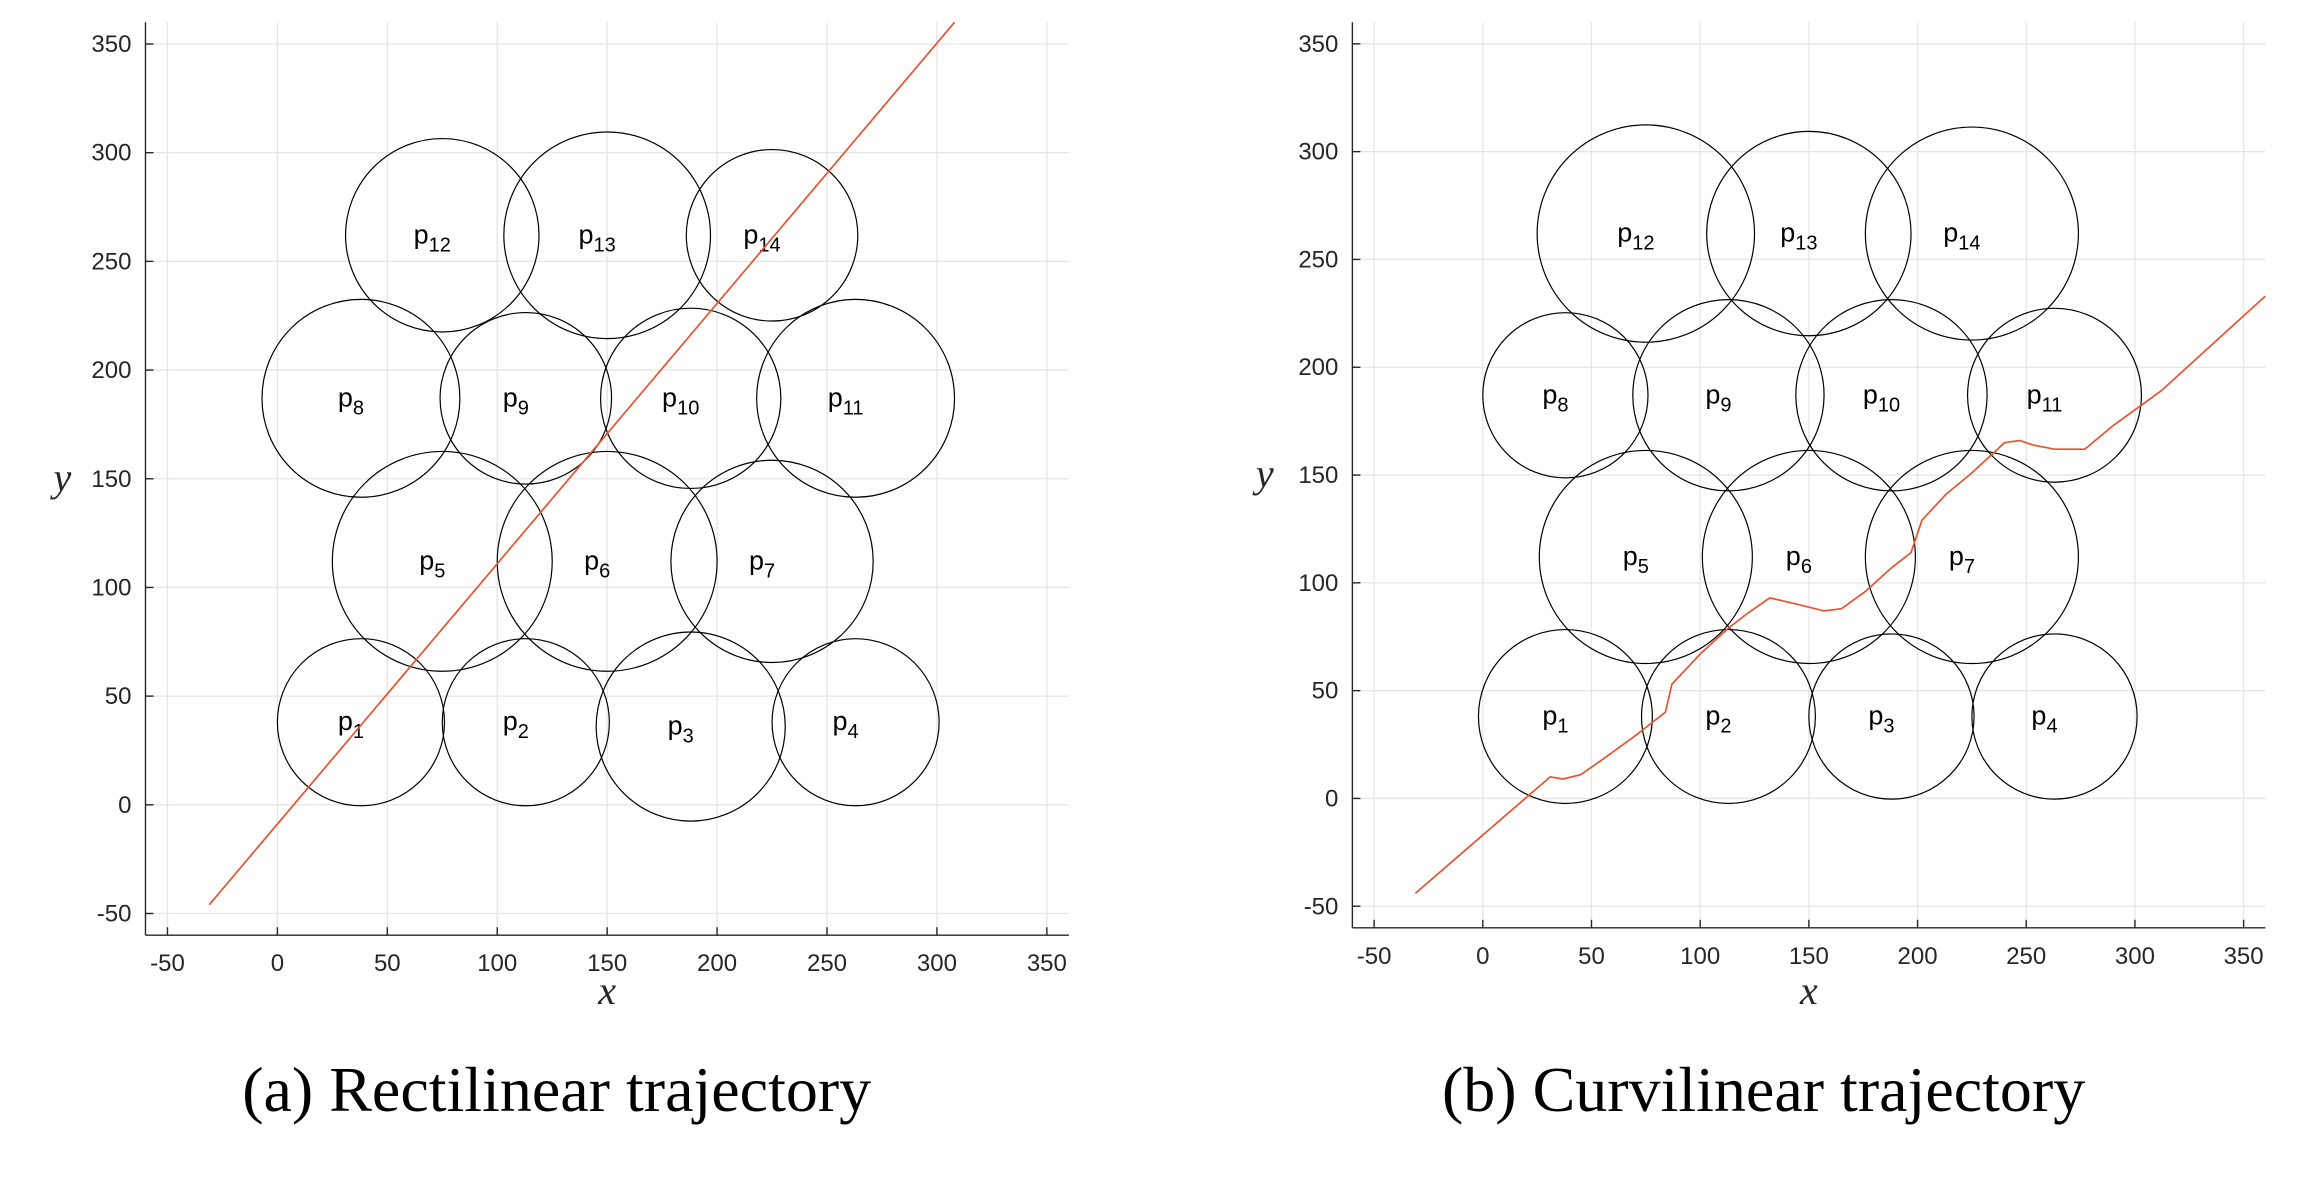 The width and height of the screenshot is (2318, 1204). What do you see at coordinates (1763, 1089) in the screenshot?
I see `panel-caption: (b) Curvilinear trajectory` at bounding box center [1763, 1089].